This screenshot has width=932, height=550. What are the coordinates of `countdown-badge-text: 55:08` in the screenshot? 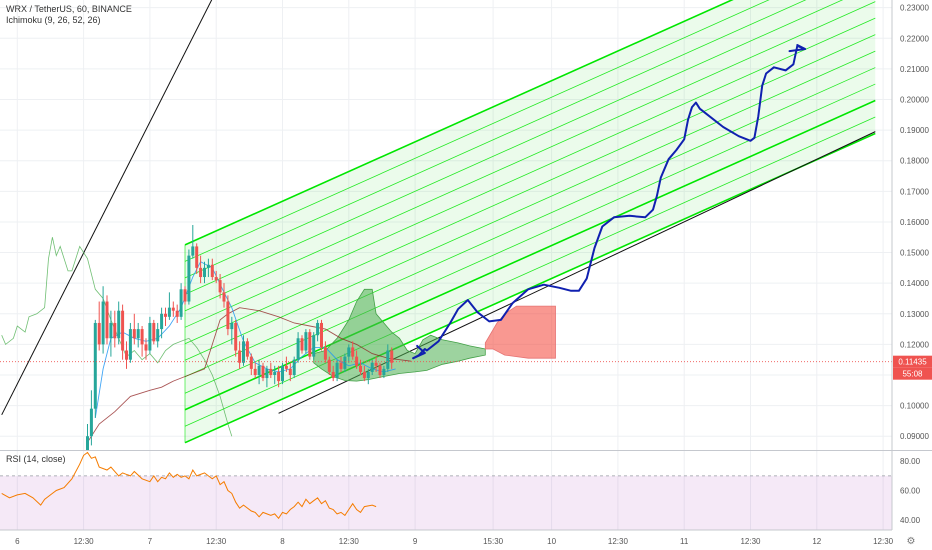 It's located at (912, 374).